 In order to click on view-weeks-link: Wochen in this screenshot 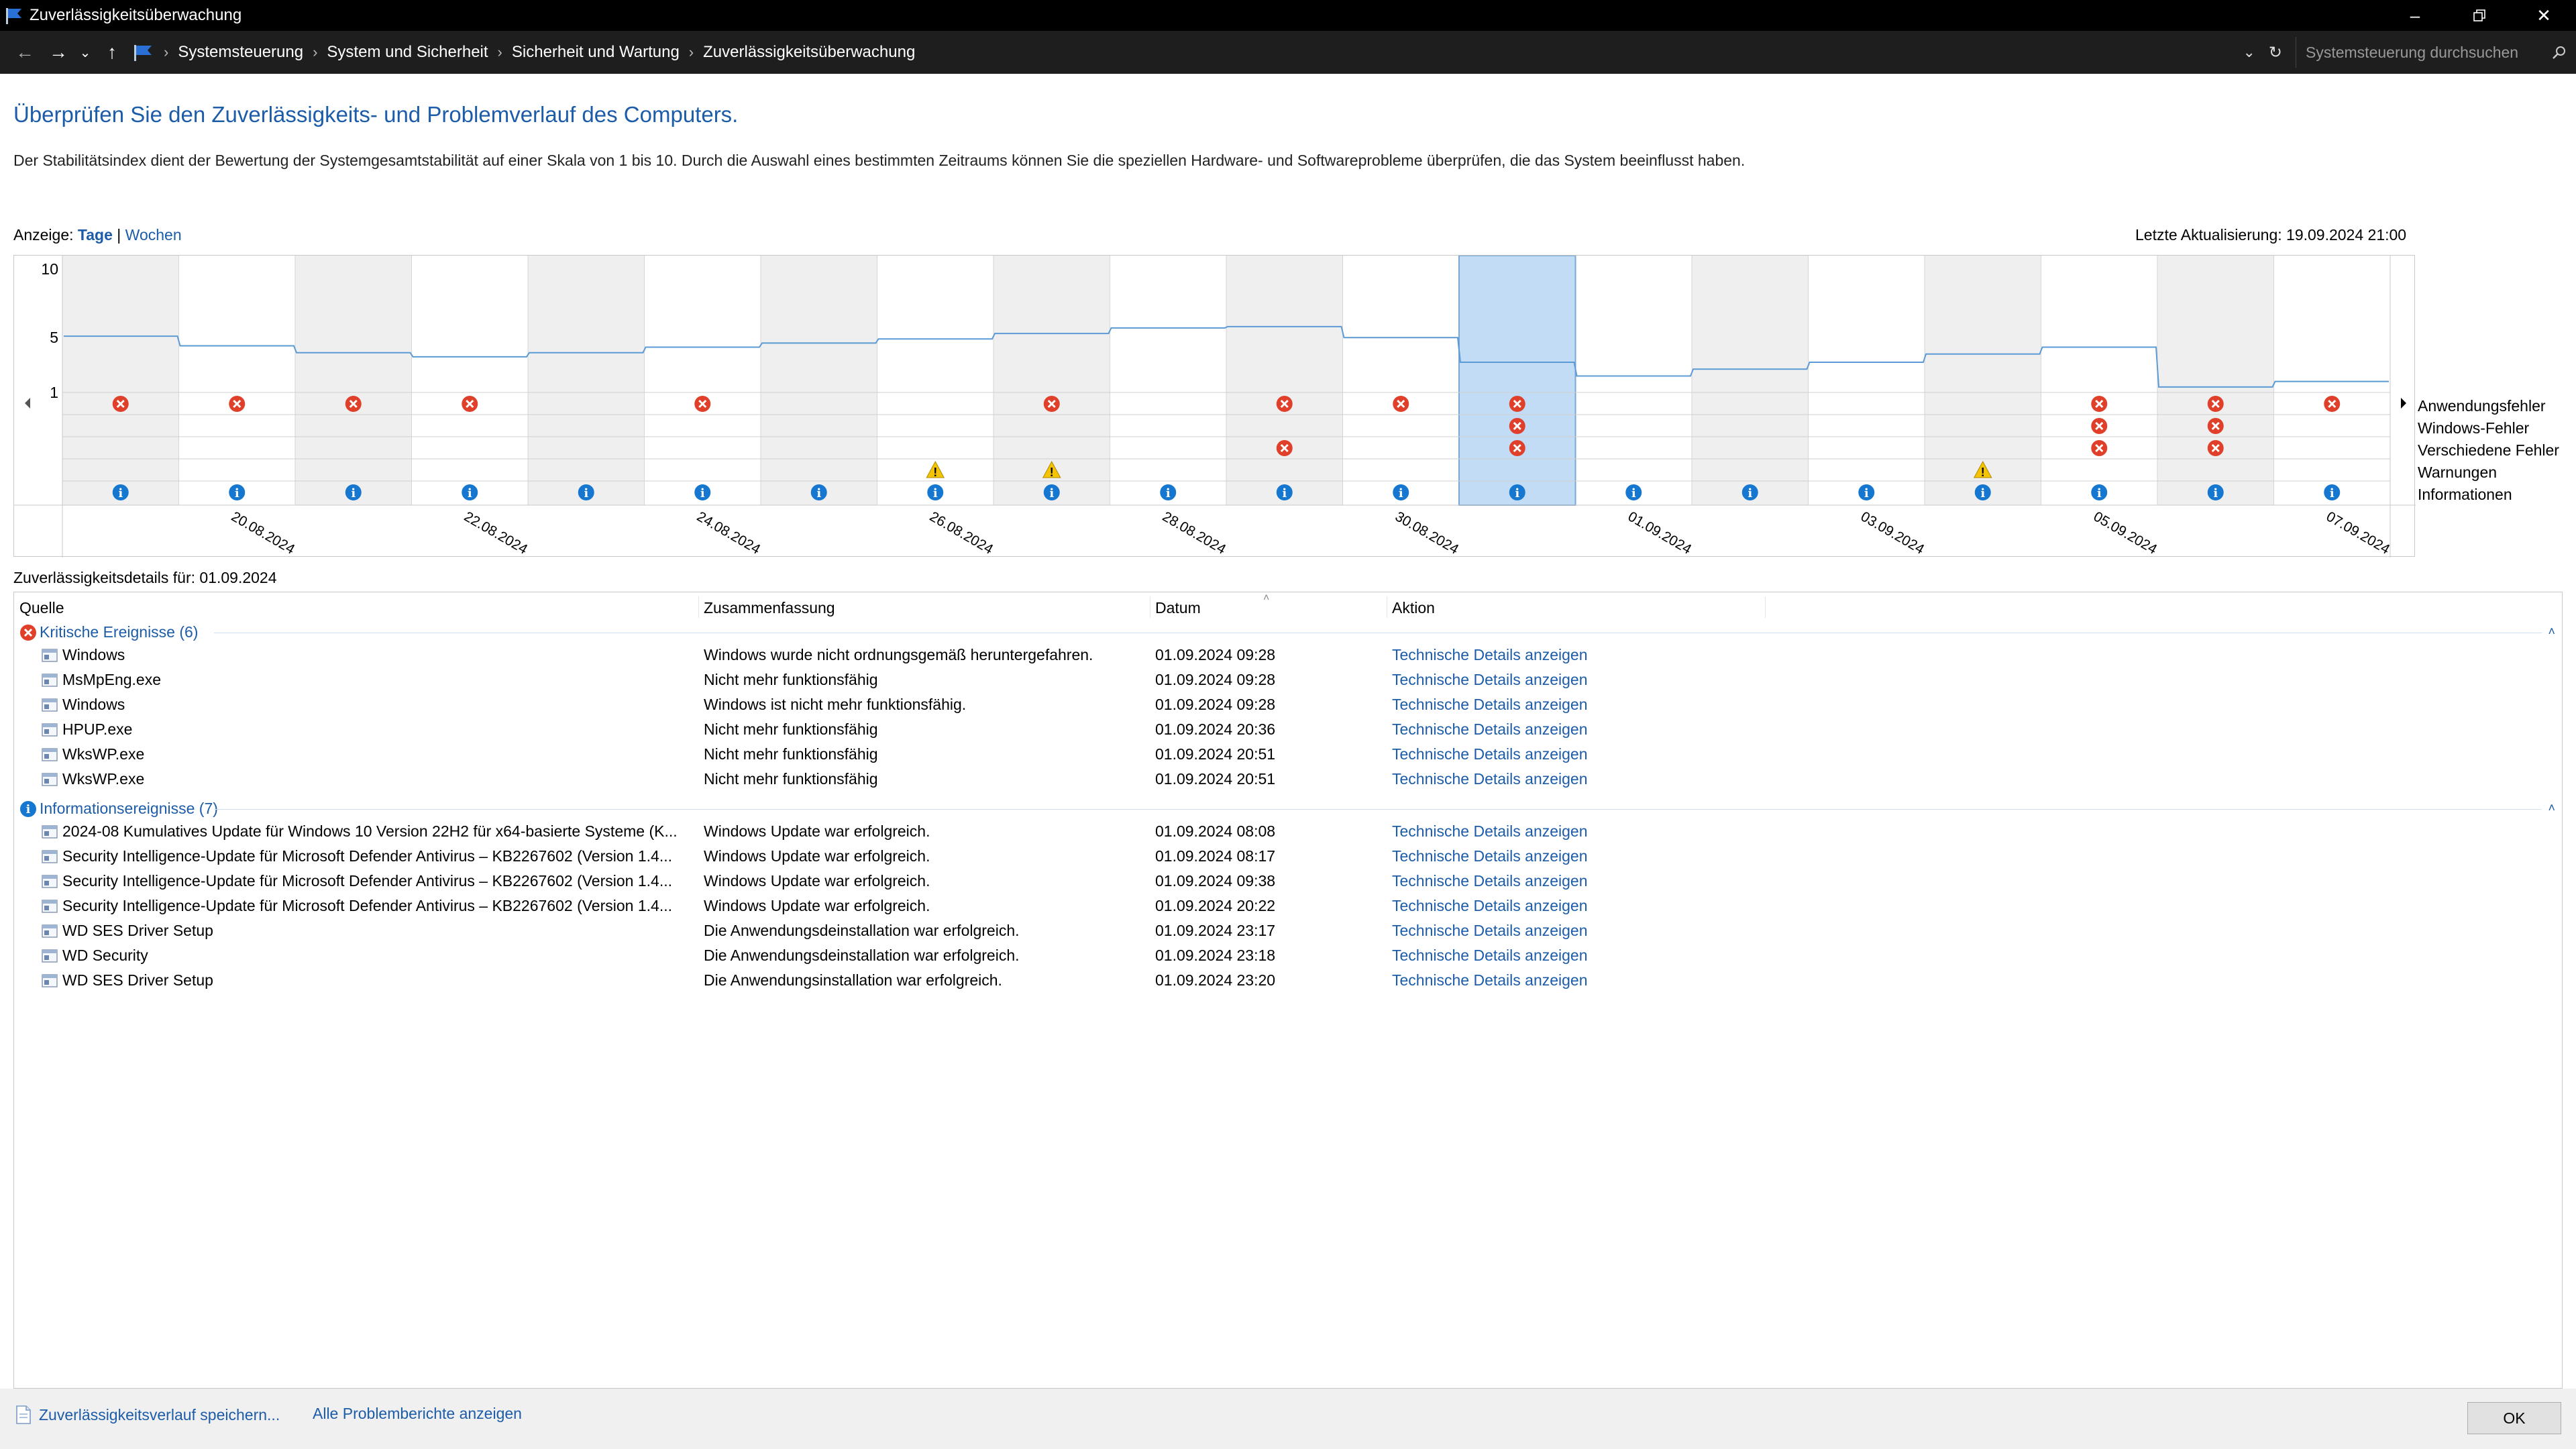, I will do `click(153, 235)`.